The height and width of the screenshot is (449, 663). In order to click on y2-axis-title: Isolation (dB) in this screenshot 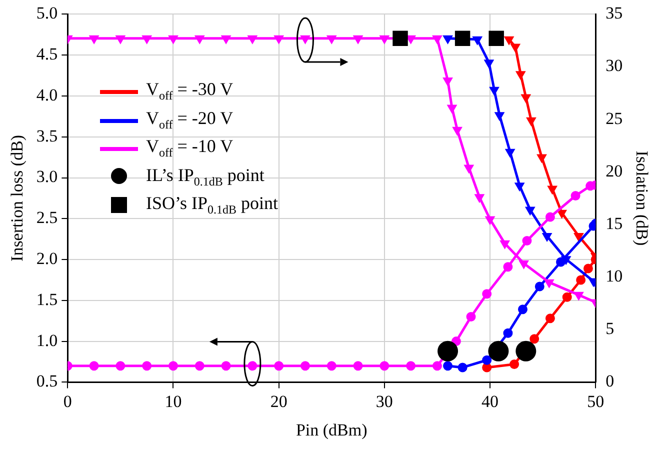, I will do `click(642, 198)`.